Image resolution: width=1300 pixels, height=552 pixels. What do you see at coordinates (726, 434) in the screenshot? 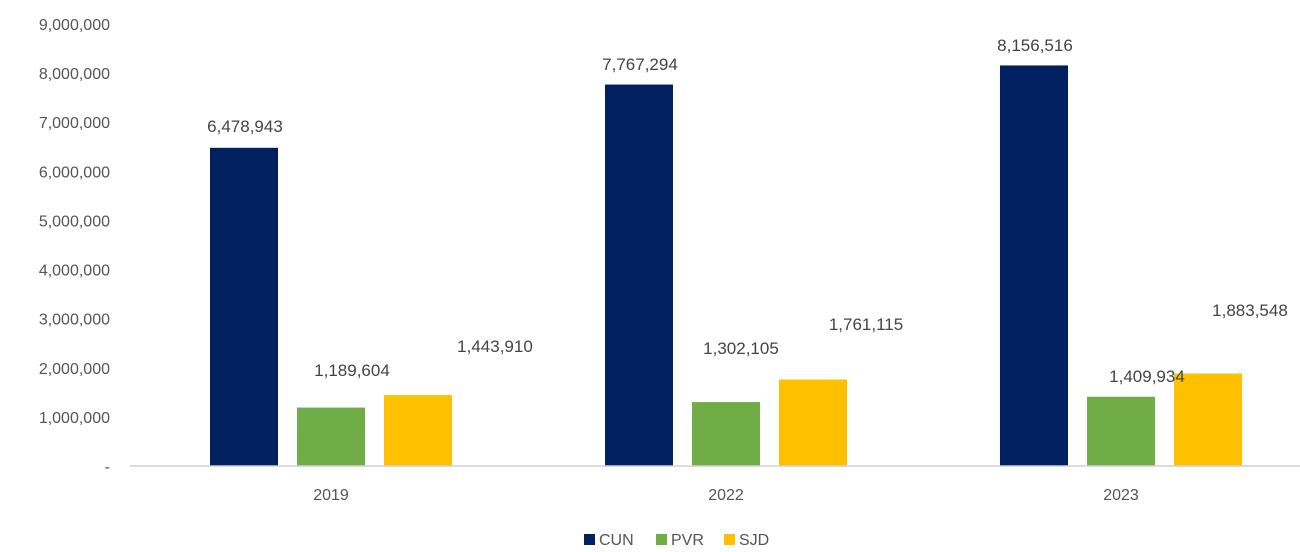
I see `bar-pvr-2022` at bounding box center [726, 434].